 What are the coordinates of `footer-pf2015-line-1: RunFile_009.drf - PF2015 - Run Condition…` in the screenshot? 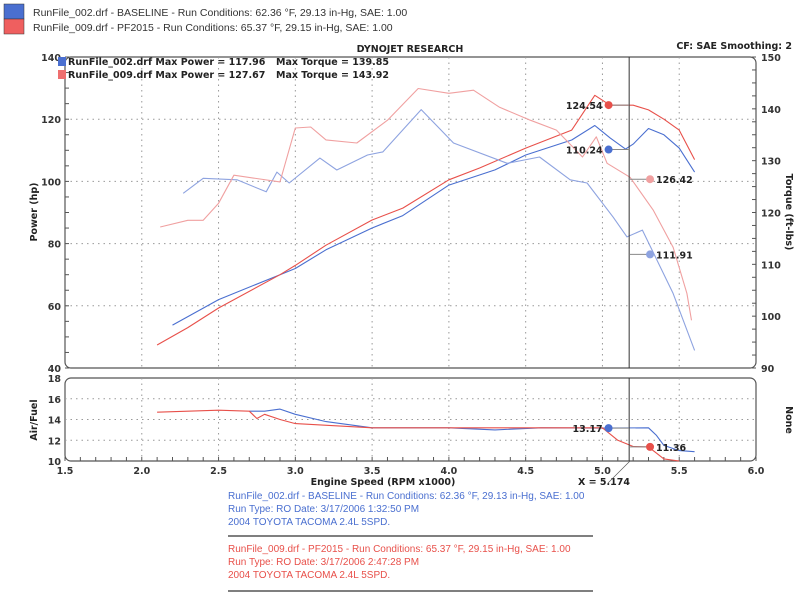 It's located at (399, 549).